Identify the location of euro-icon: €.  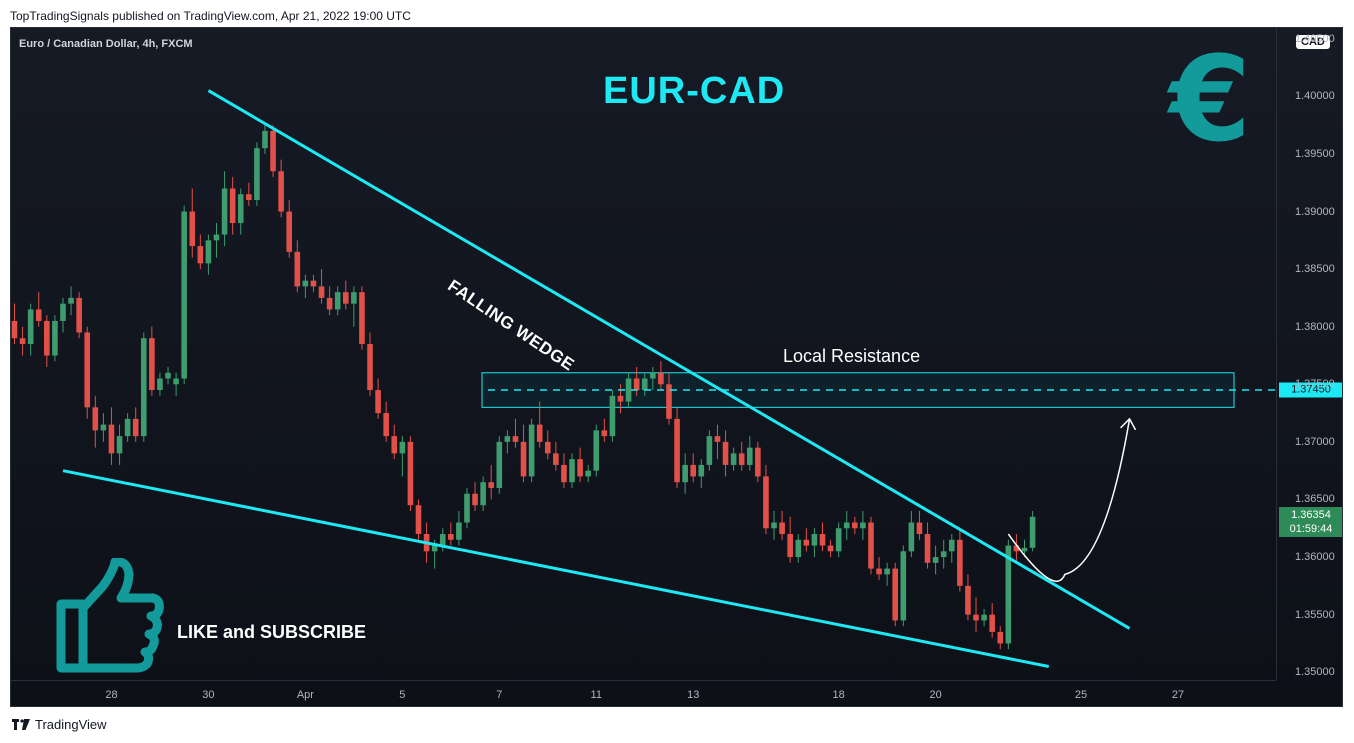
(1210, 99).